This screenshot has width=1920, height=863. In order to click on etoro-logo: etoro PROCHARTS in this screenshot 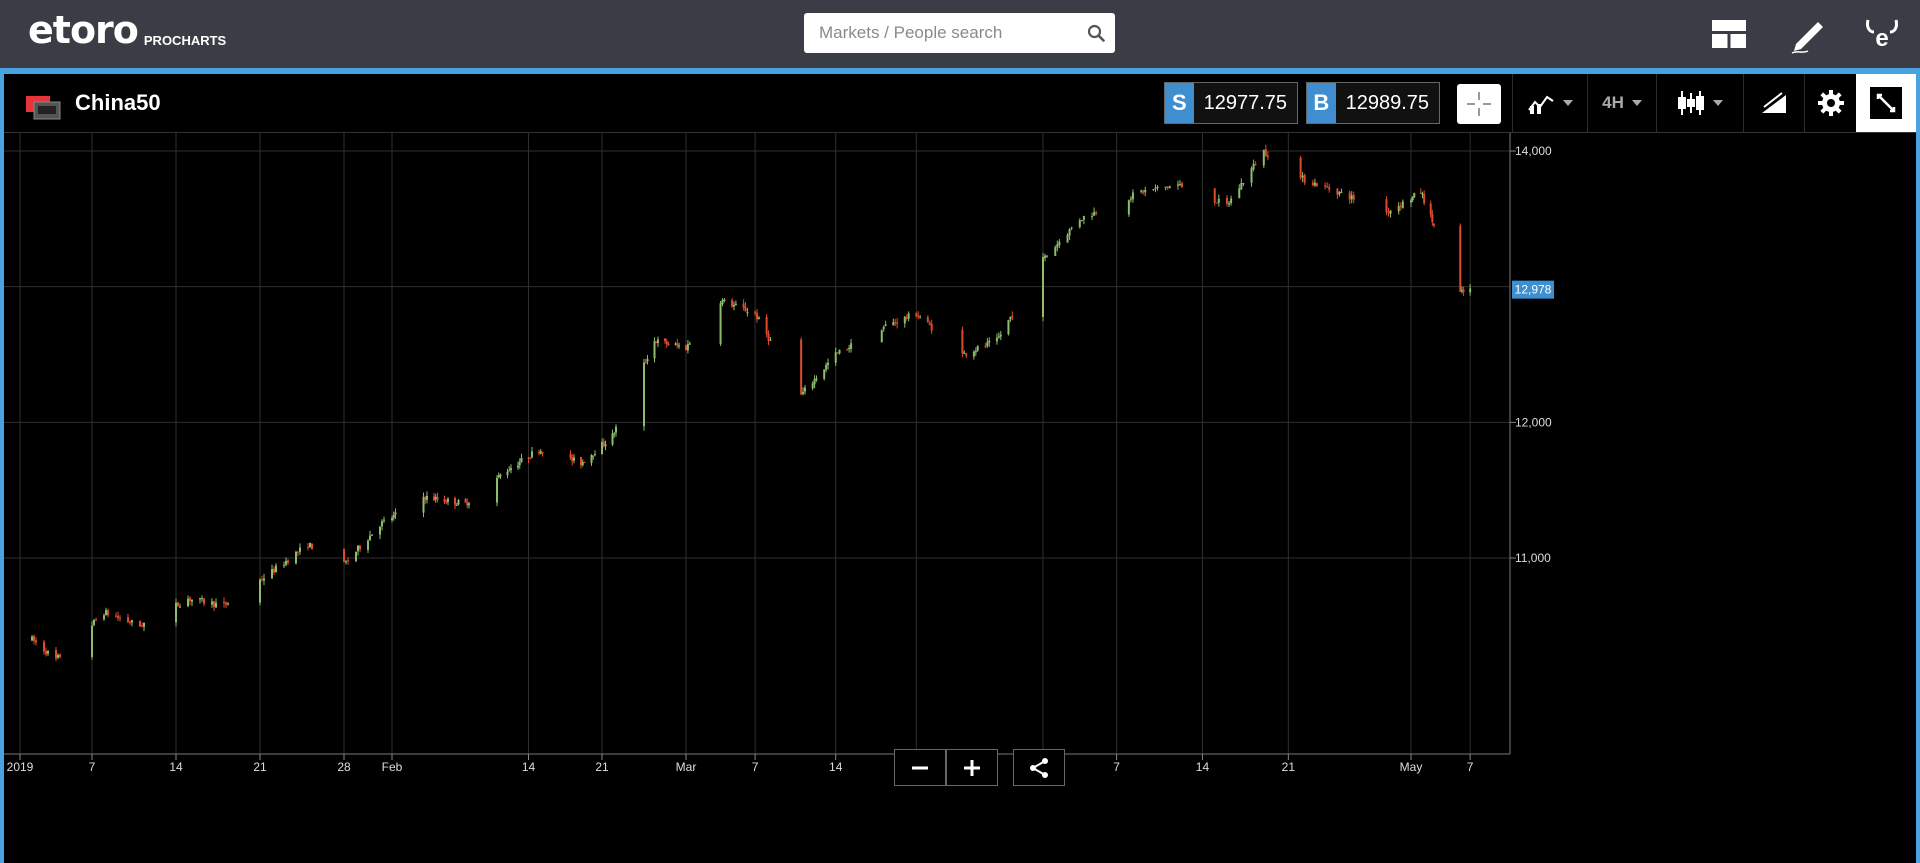, I will do `click(127, 30)`.